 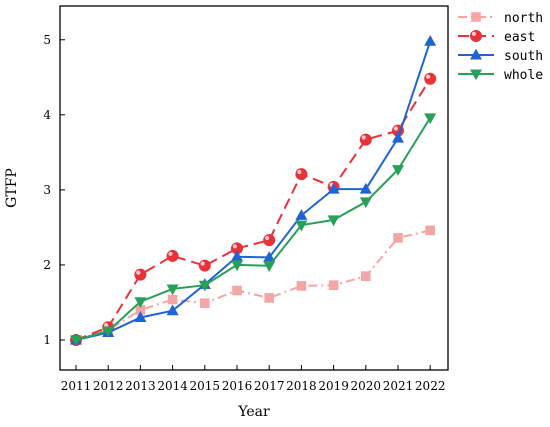 What do you see at coordinates (430, 386) in the screenshot?
I see `x-tick-label: 2022` at bounding box center [430, 386].